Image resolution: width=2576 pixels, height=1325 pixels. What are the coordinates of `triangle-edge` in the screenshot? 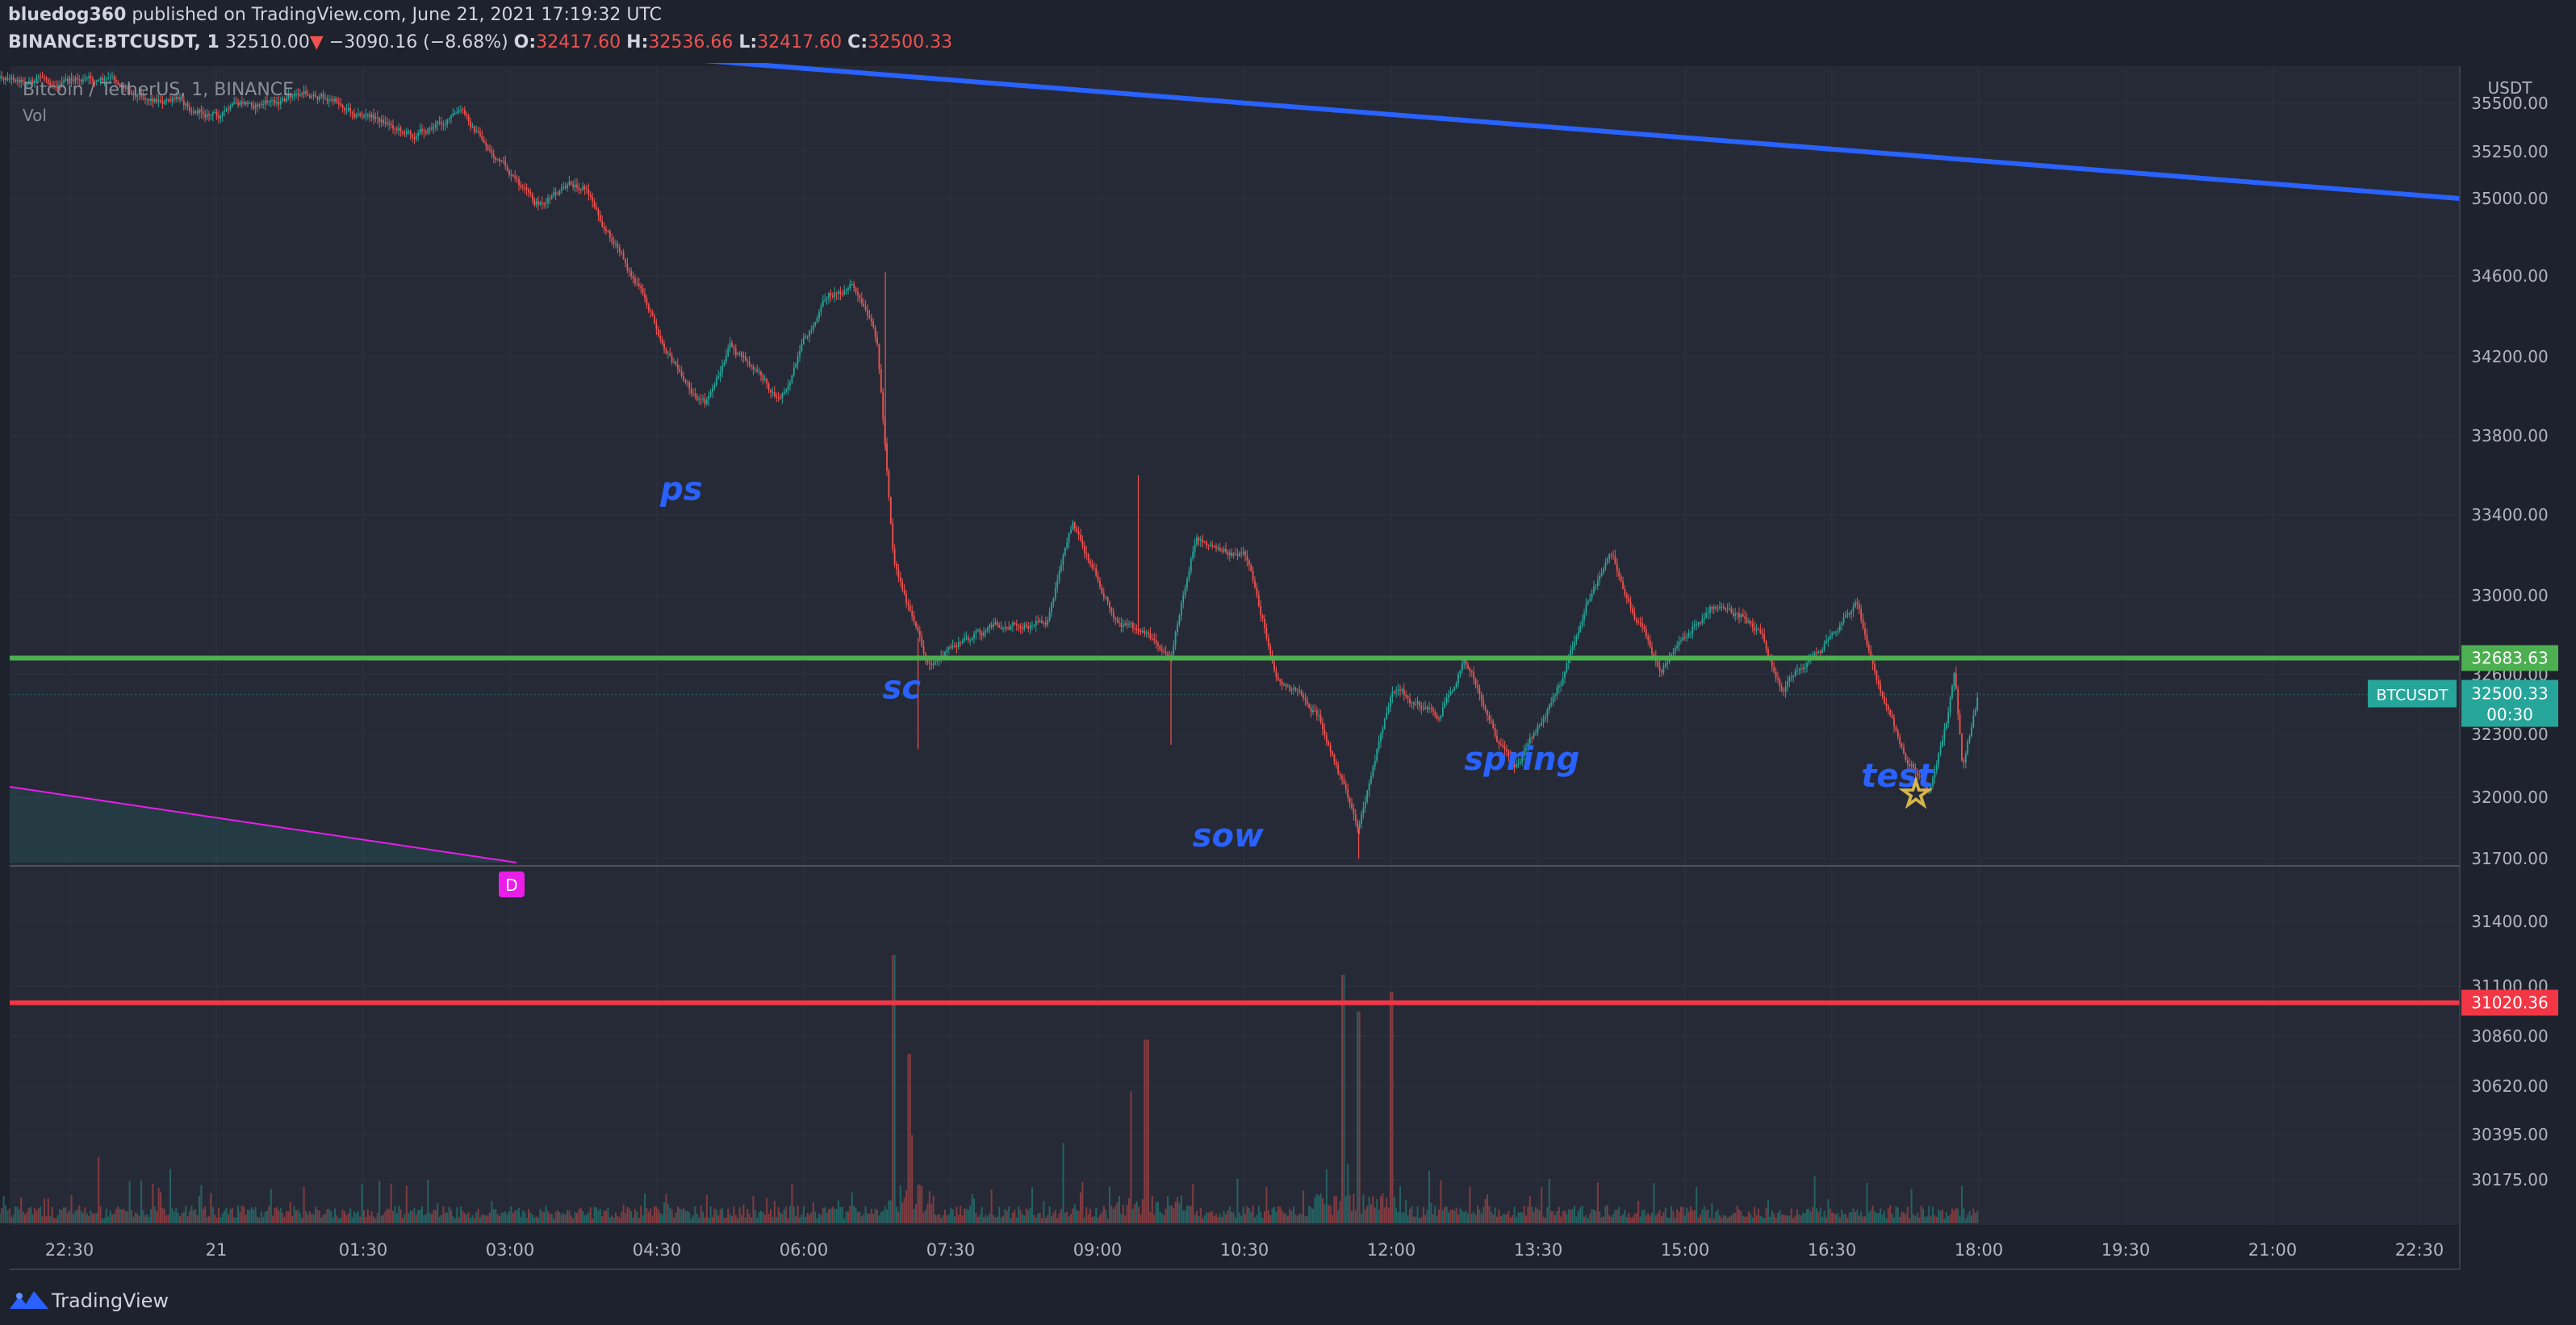 It's located at (263, 824).